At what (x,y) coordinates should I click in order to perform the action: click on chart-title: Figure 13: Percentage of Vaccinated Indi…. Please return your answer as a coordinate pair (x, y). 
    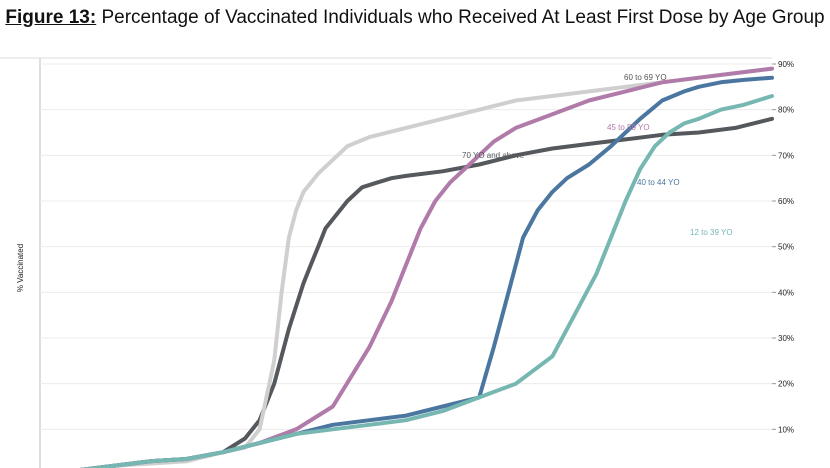
    Looking at the image, I should click on (415, 17).